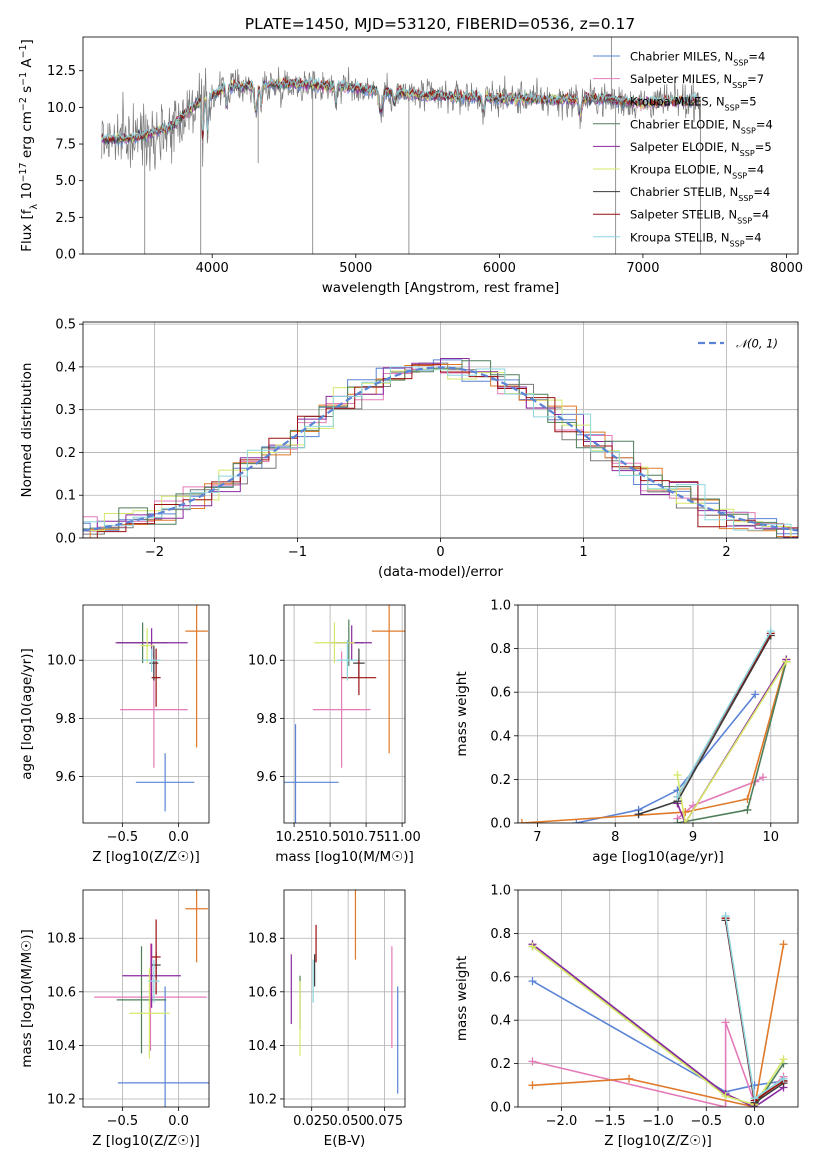  I want to click on y-tick-label: 10.4, so click(262, 1046).